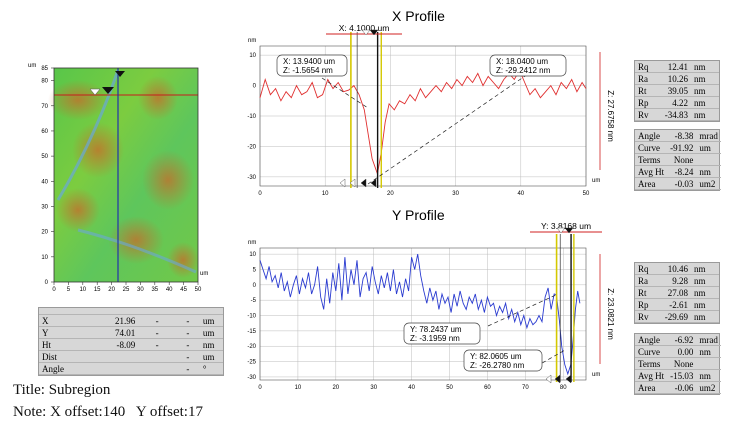 The height and width of the screenshot is (425, 740). I want to click on map-x-tick-label: 10, so click(82, 290).